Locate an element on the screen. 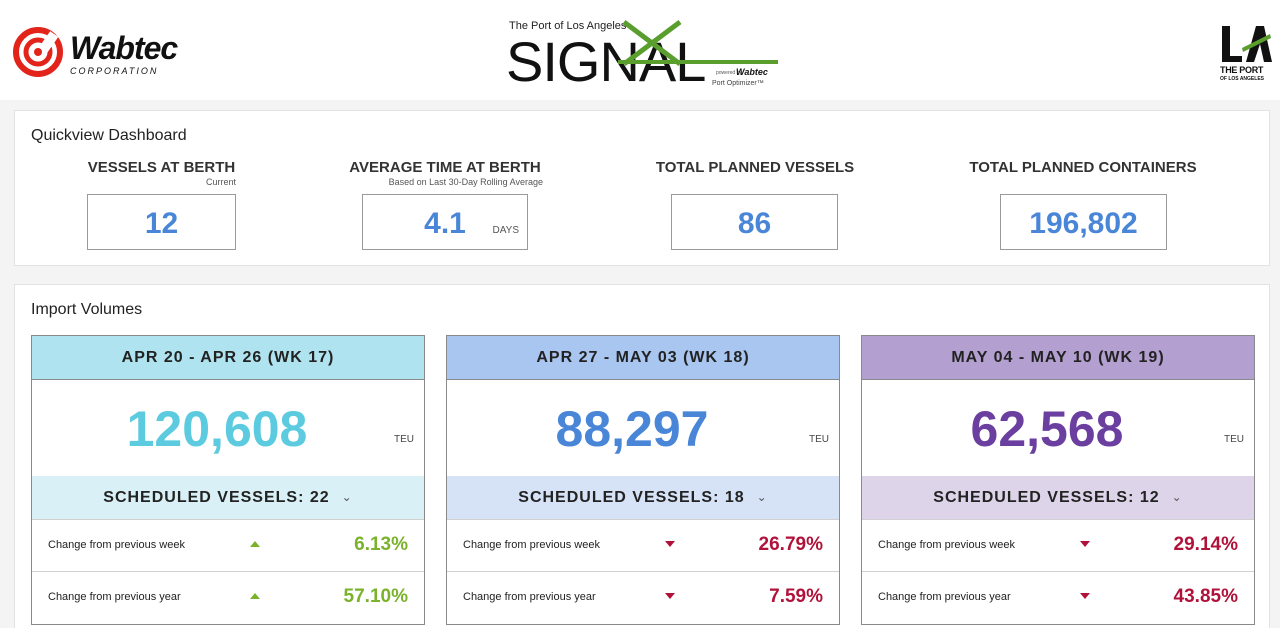 The image size is (1280, 628). scheduled-vessels-toggle: SCHEDULED VESSELS: 22 ⌄ is located at coordinates (228, 497).